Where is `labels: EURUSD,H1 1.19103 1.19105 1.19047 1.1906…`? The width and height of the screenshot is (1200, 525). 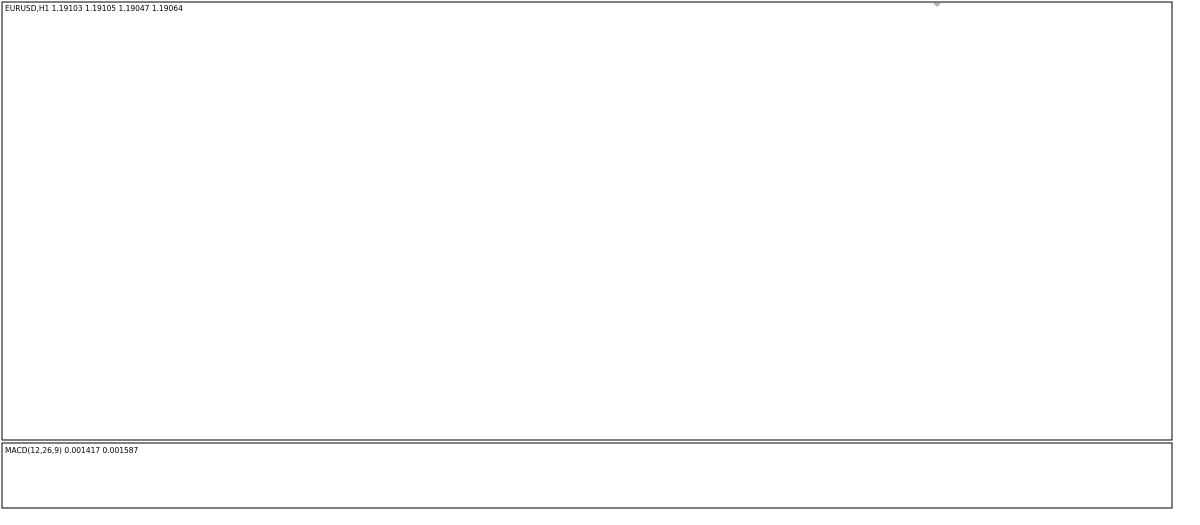
labels: EURUSD,H1 1.19103 1.19105 1.19047 1.1906… is located at coordinates (94, 229).